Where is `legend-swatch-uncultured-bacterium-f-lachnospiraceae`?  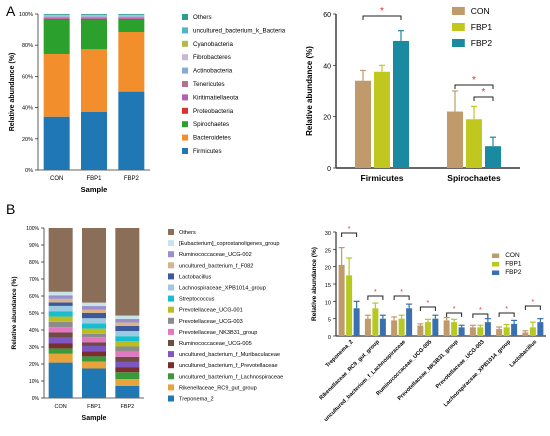
legend-swatch-uncultured-bacterium-f-lachnospiraceae is located at coordinates (171, 376).